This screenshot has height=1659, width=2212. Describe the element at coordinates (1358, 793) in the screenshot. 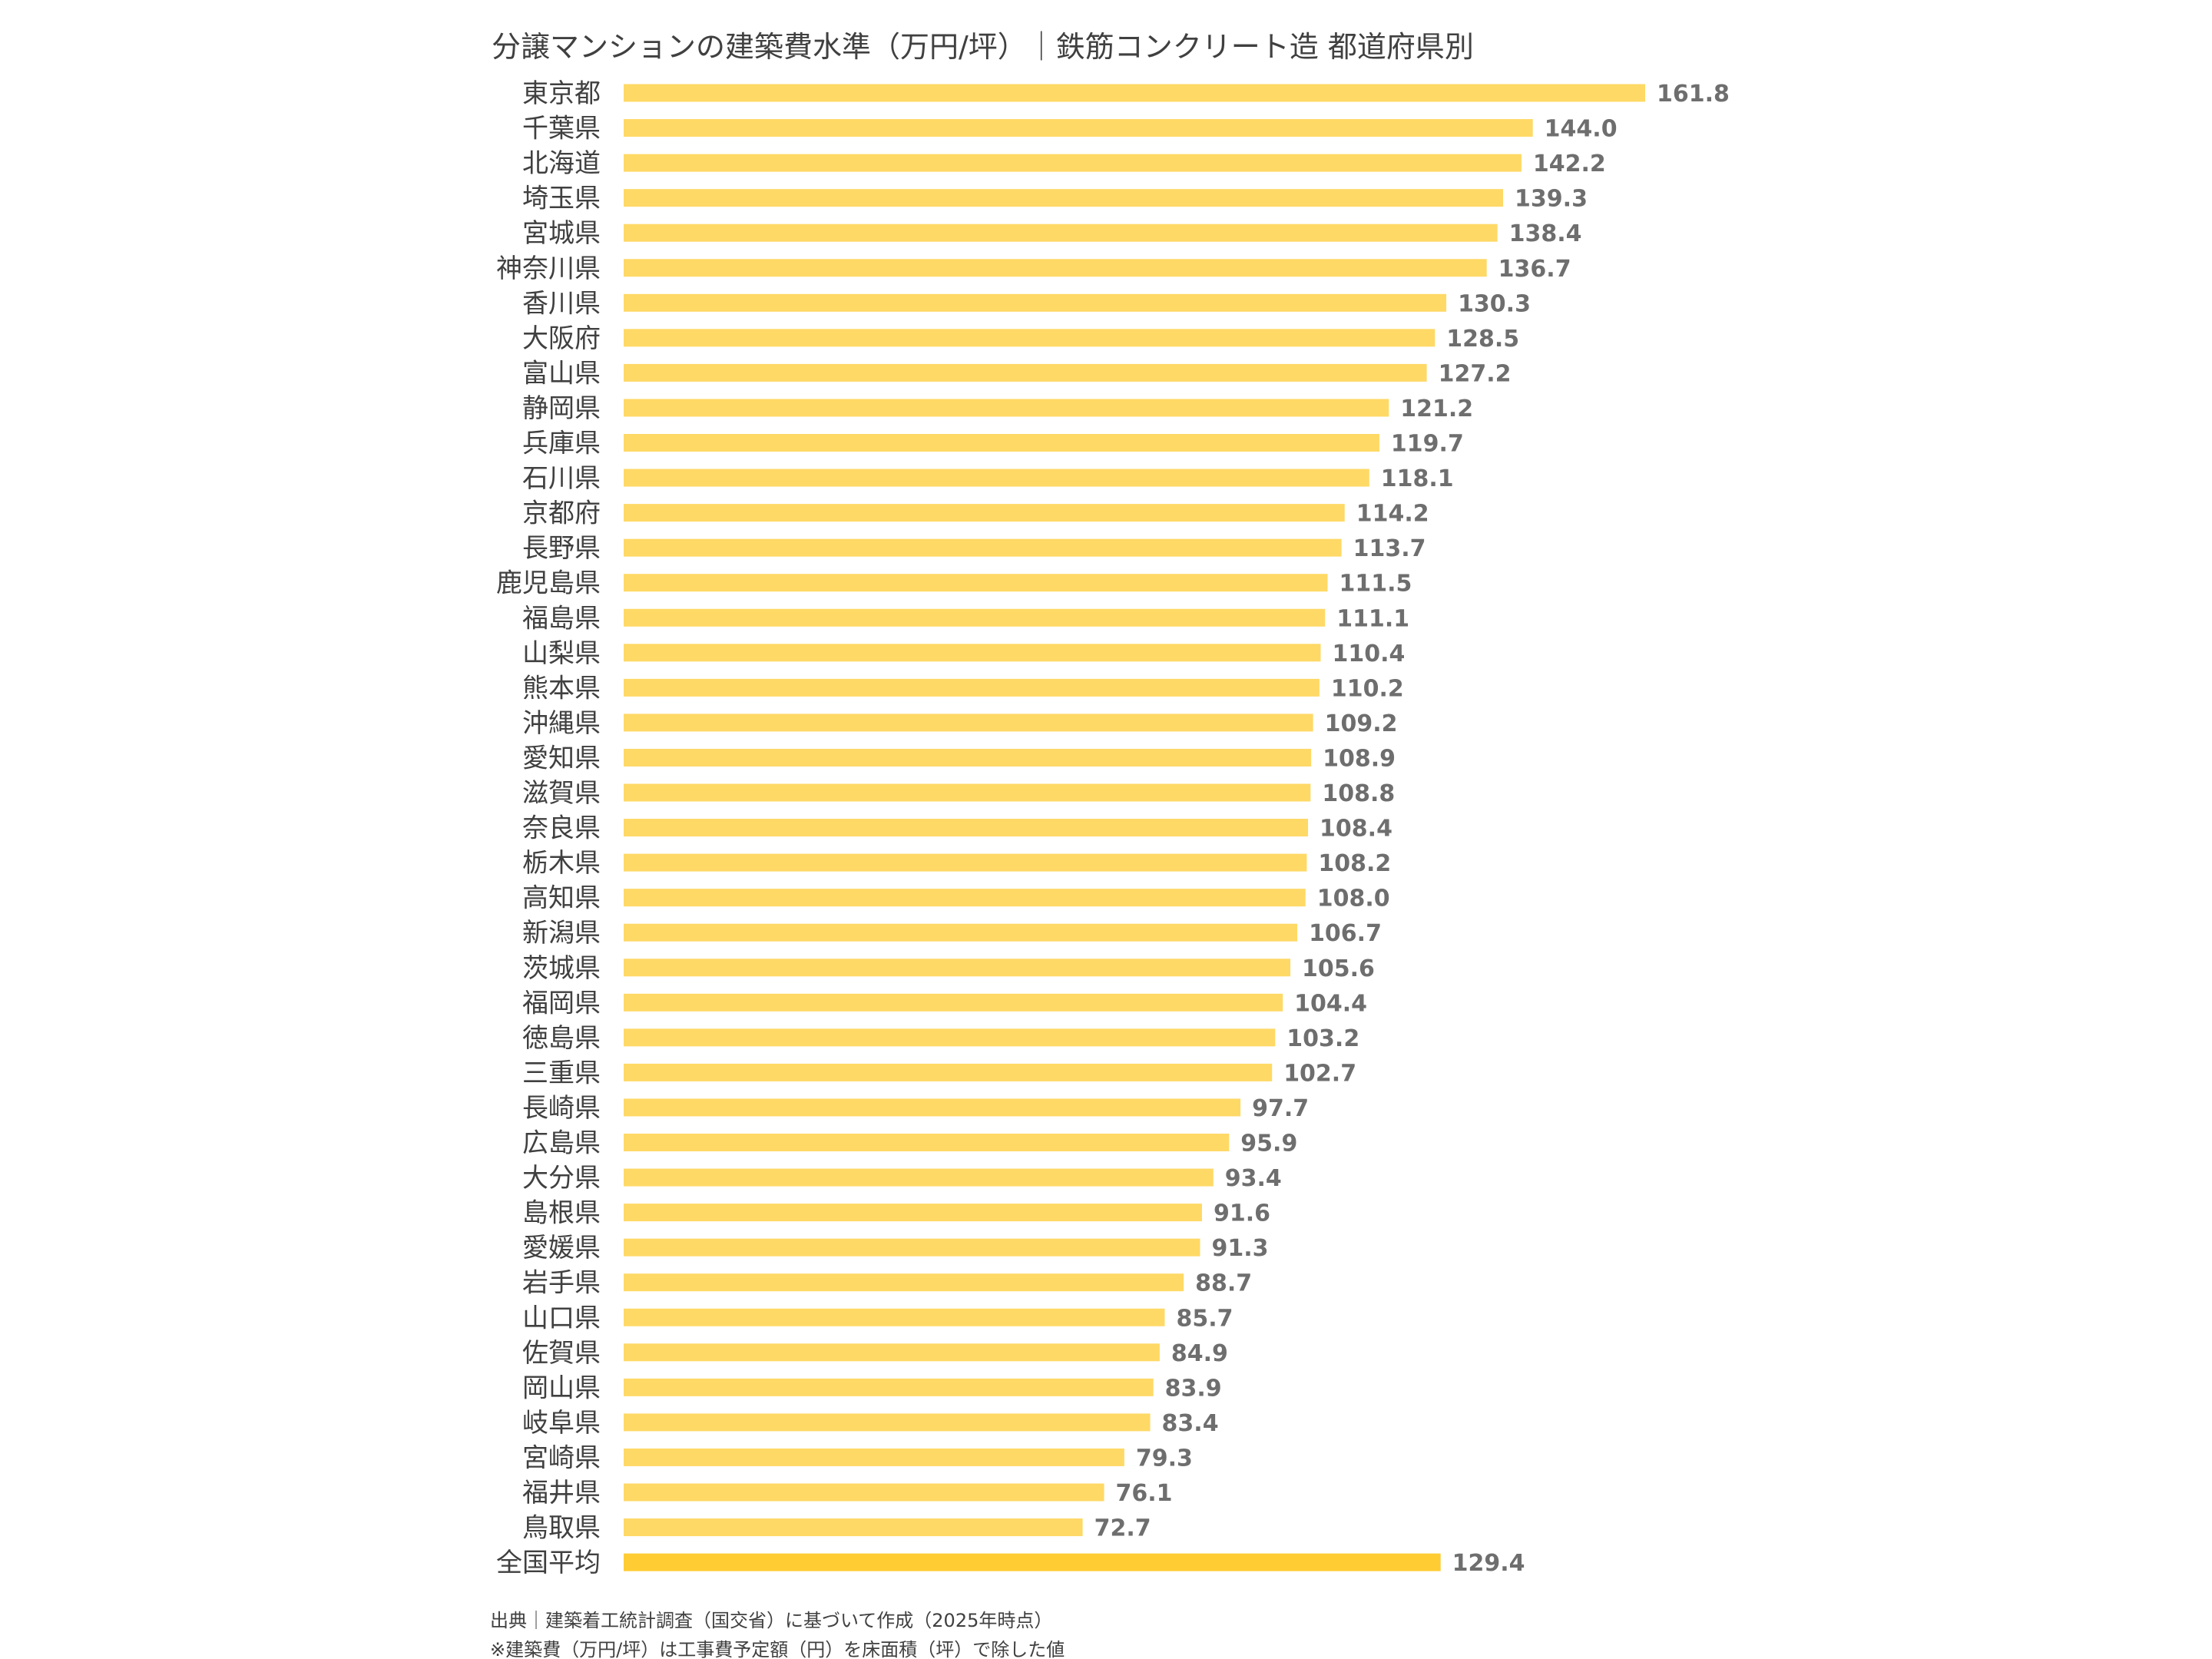

I see `value-label: 108.8` at that location.